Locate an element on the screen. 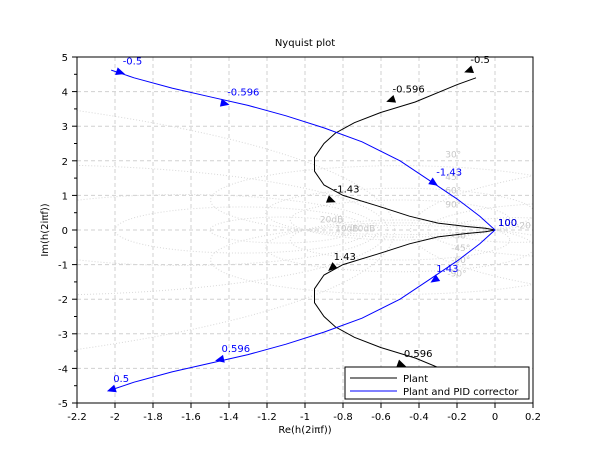 The height and width of the screenshot is (460, 610). legend-label-plant: Plant is located at coordinates (415, 379).